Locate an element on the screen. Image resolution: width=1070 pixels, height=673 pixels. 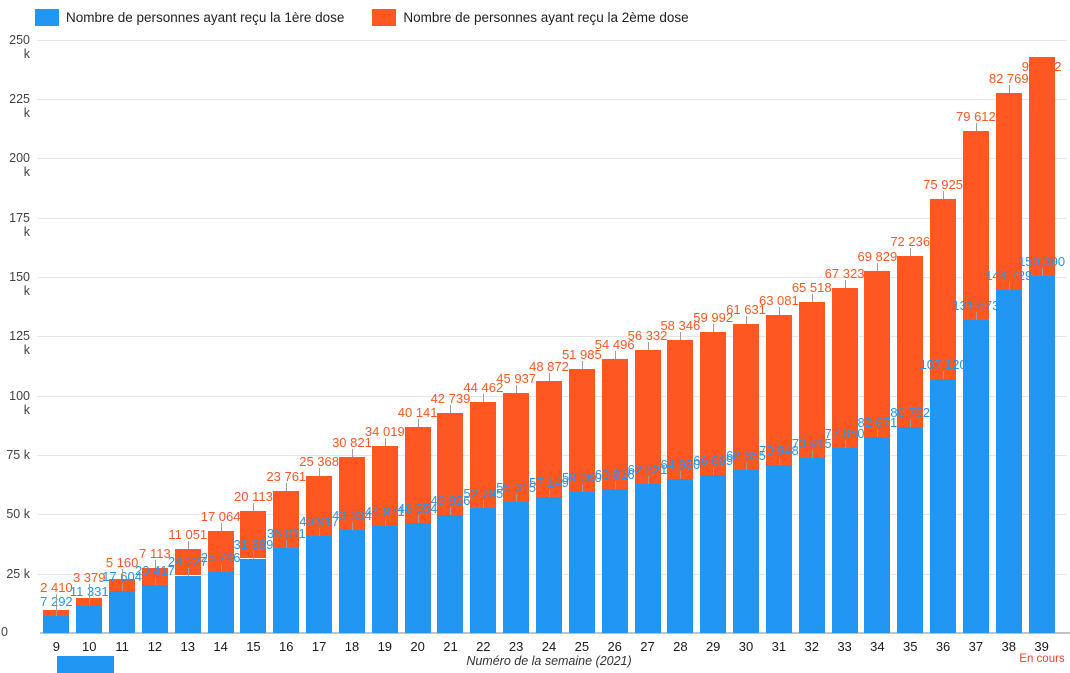
annotation-dose2-week-10: 3 379 is located at coordinates (89, 578).